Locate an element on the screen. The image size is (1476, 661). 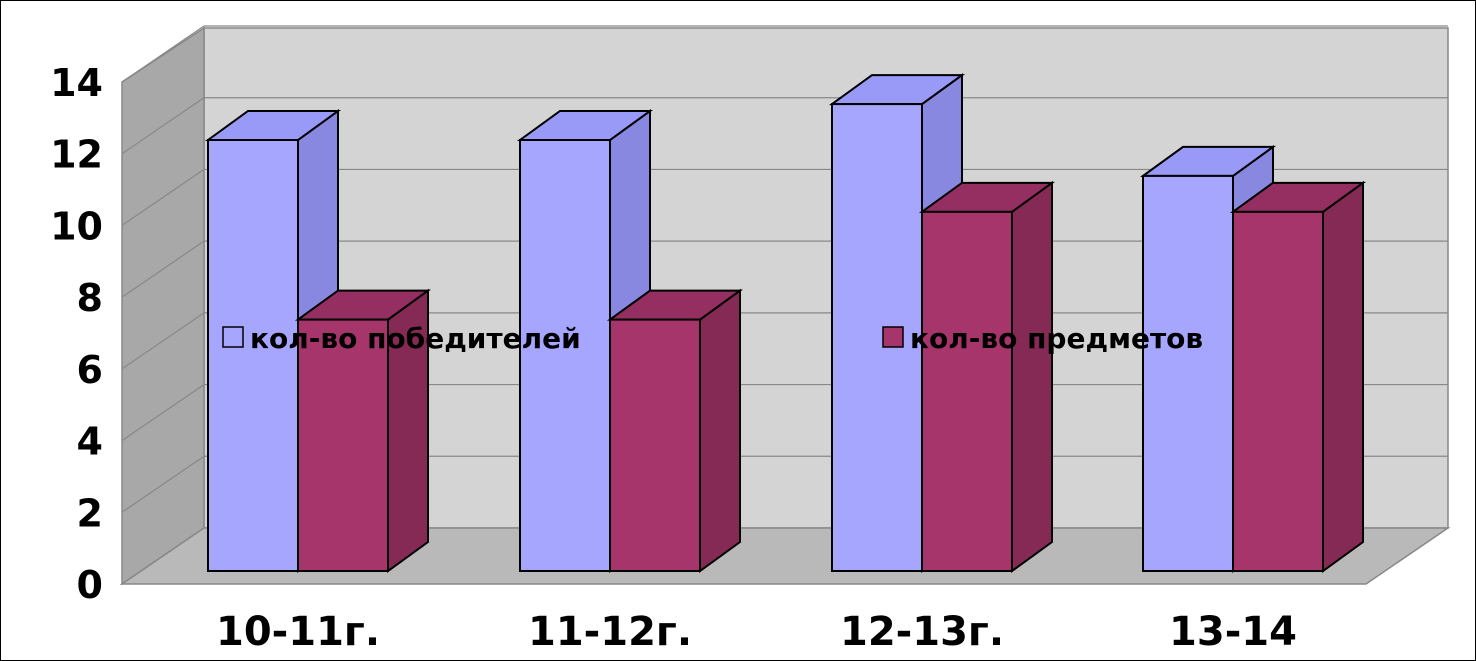
legend: кол-во победителей кол-во предметов is located at coordinates (712, 338).